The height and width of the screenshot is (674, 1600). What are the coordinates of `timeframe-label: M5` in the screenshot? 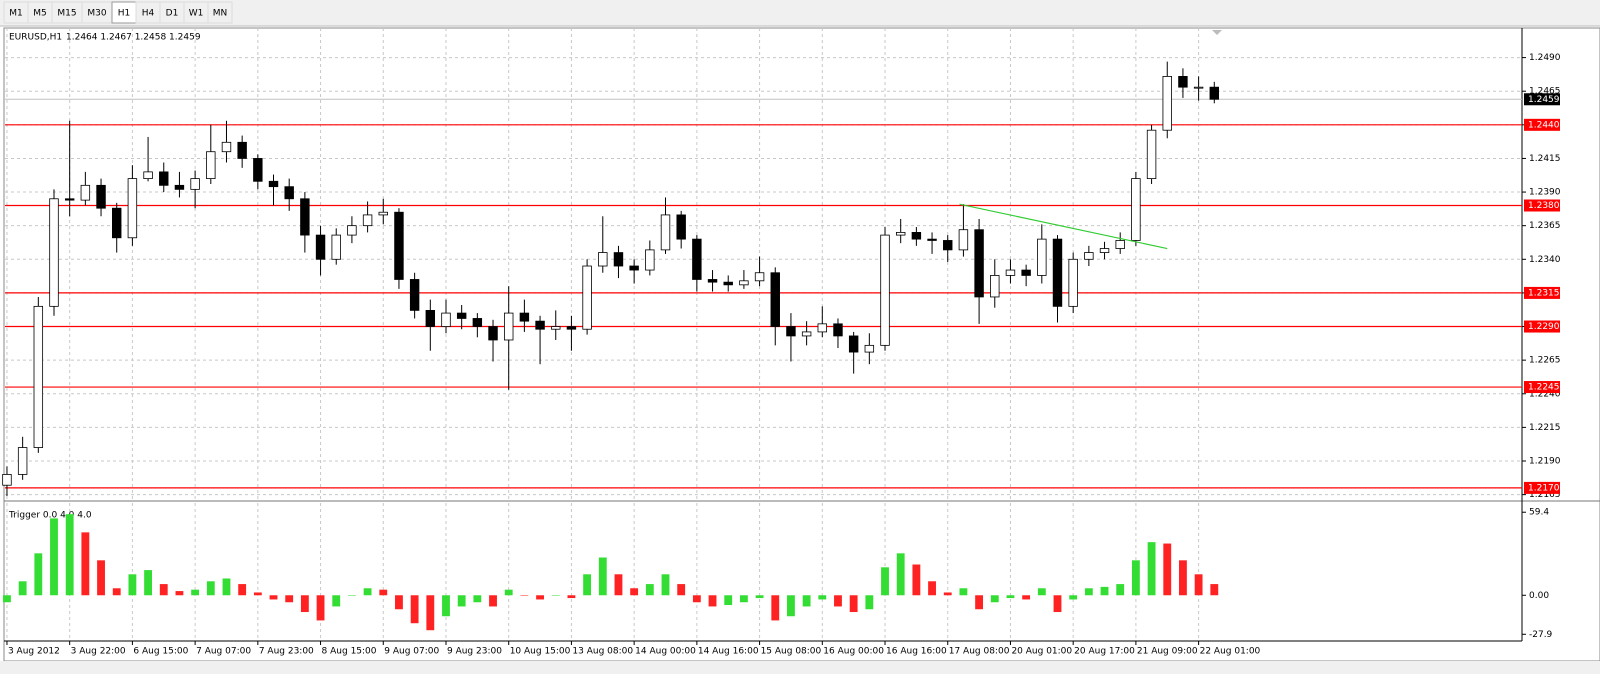 It's located at (40, 14).